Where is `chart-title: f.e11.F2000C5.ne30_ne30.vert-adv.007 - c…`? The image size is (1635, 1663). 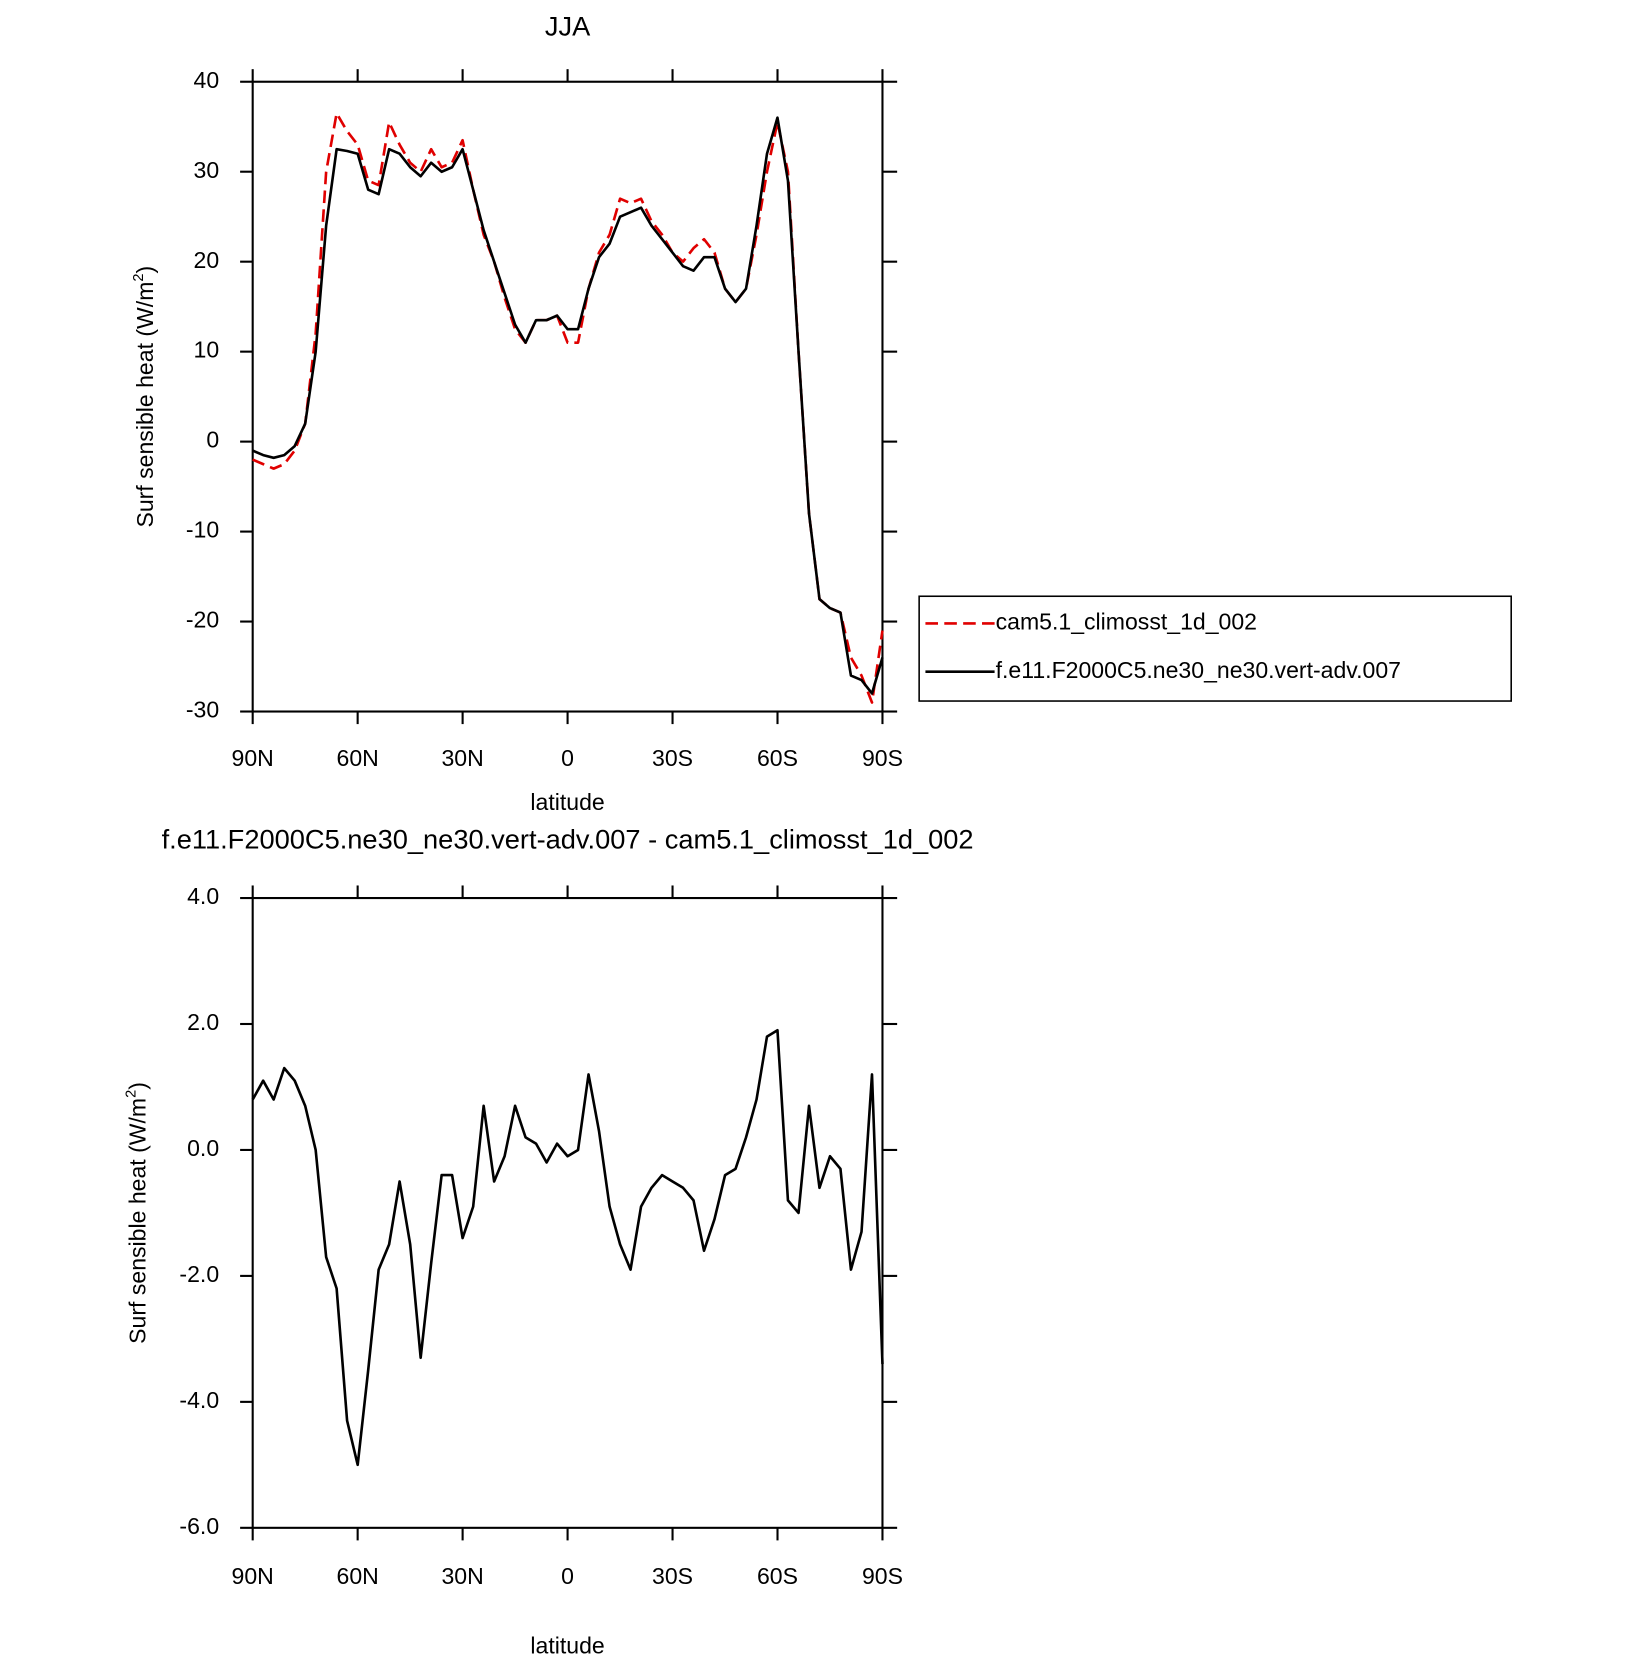
chart-title: f.e11.F2000C5.ne30_ne30.vert-adv.007 - c… is located at coordinates (568, 839).